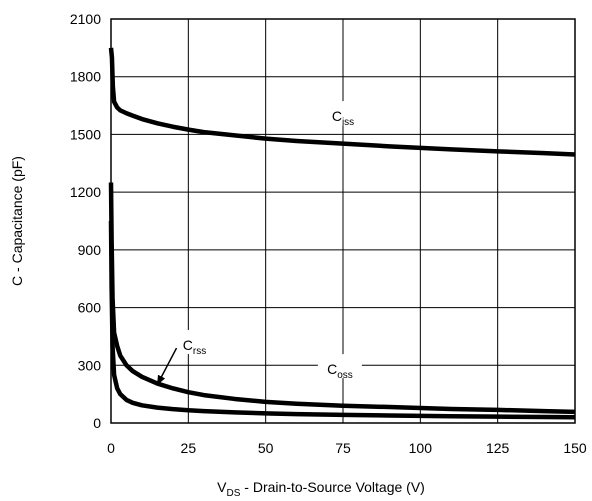  I want to click on x-tick-label: 125, so click(498, 448).